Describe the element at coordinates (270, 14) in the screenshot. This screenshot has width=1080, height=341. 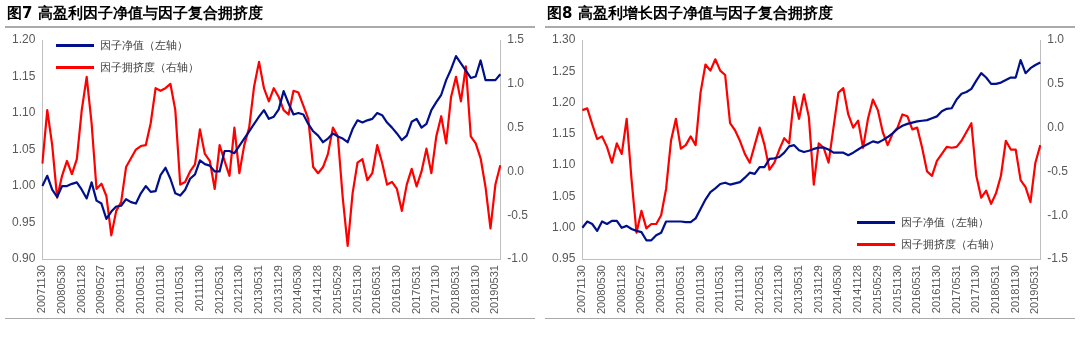
I see `chart-title: 图7 高盈利因子净值与因子复合拥挤度` at that location.